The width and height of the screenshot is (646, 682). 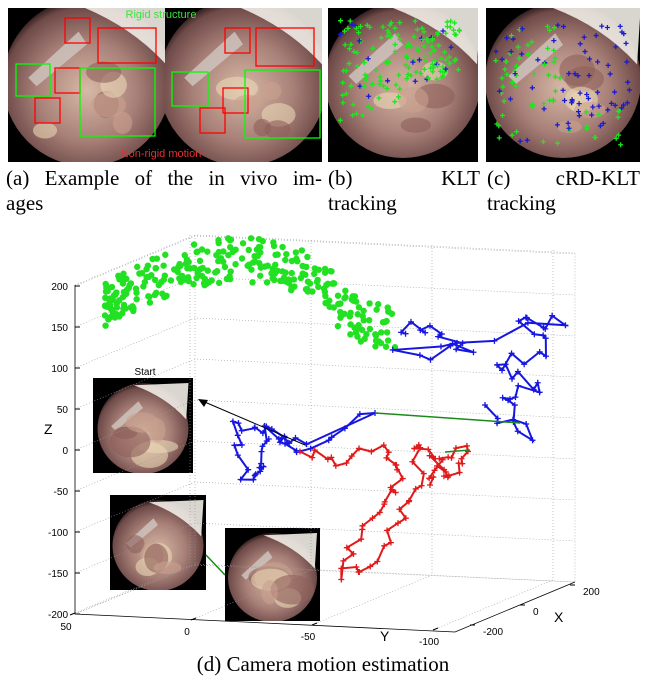 I want to click on overlay-label: Rigid structure, so click(x=161, y=15).